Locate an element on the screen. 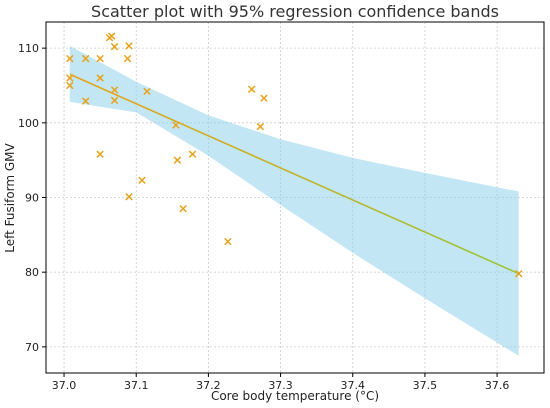 Image resolution: width=550 pixels, height=408 pixels. x-tick-label: 37.0 is located at coordinates (64, 385).